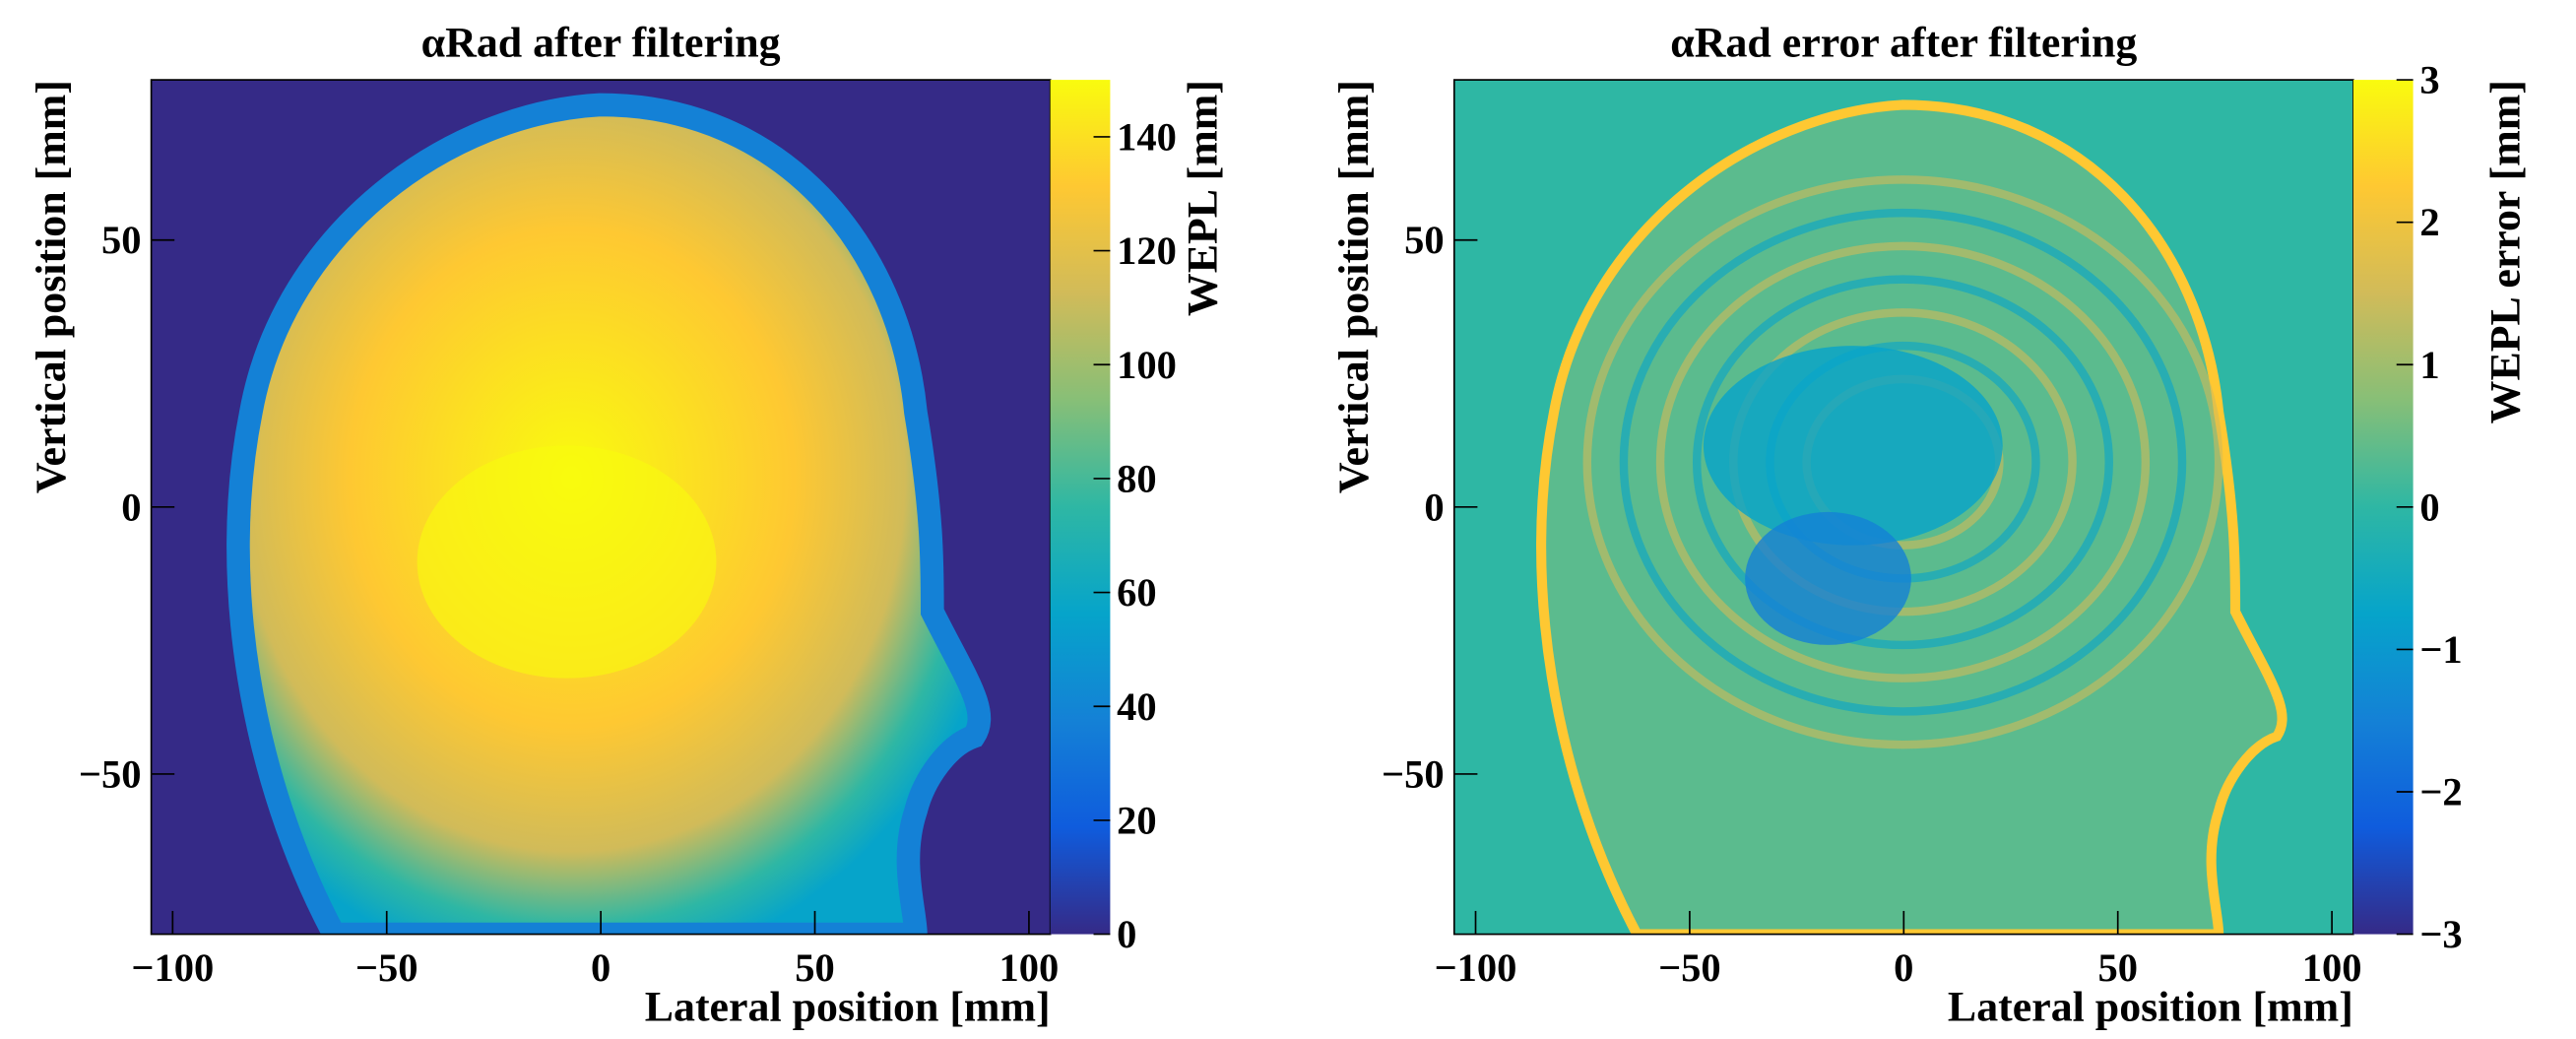 The image size is (2576, 1039). Describe the element at coordinates (1137, 706) in the screenshot. I see `colorbar-tick-label: 40` at that location.